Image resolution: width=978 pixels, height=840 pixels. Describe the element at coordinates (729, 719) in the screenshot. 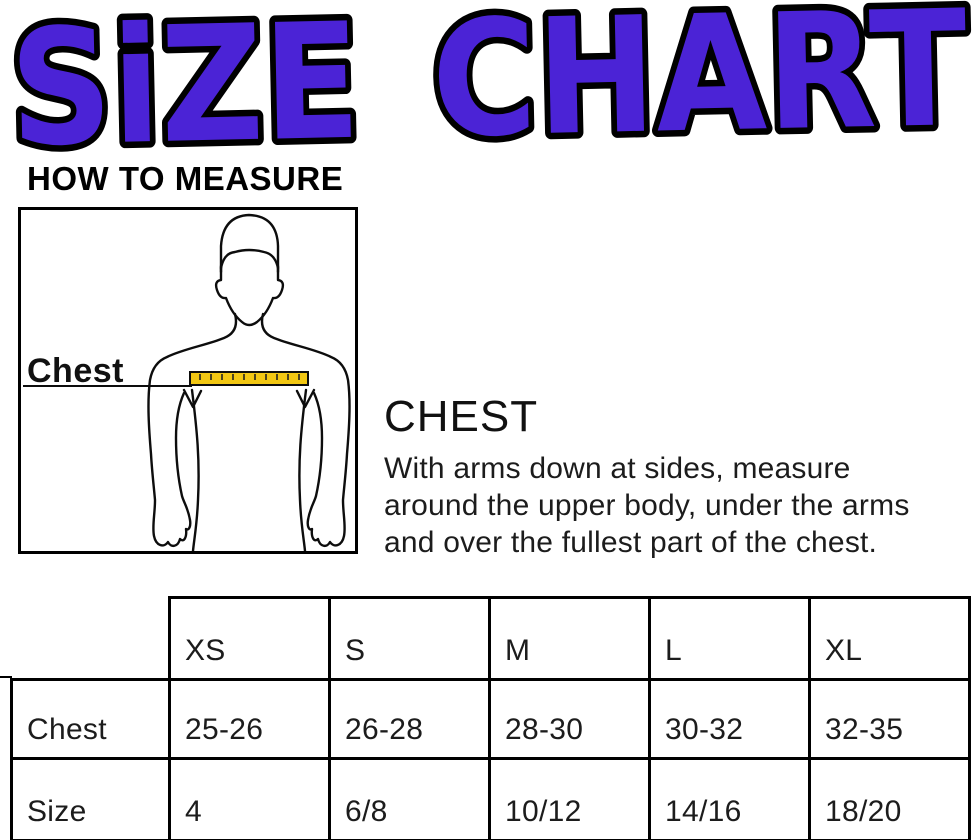

I see `chest-value-l: 30-32` at that location.